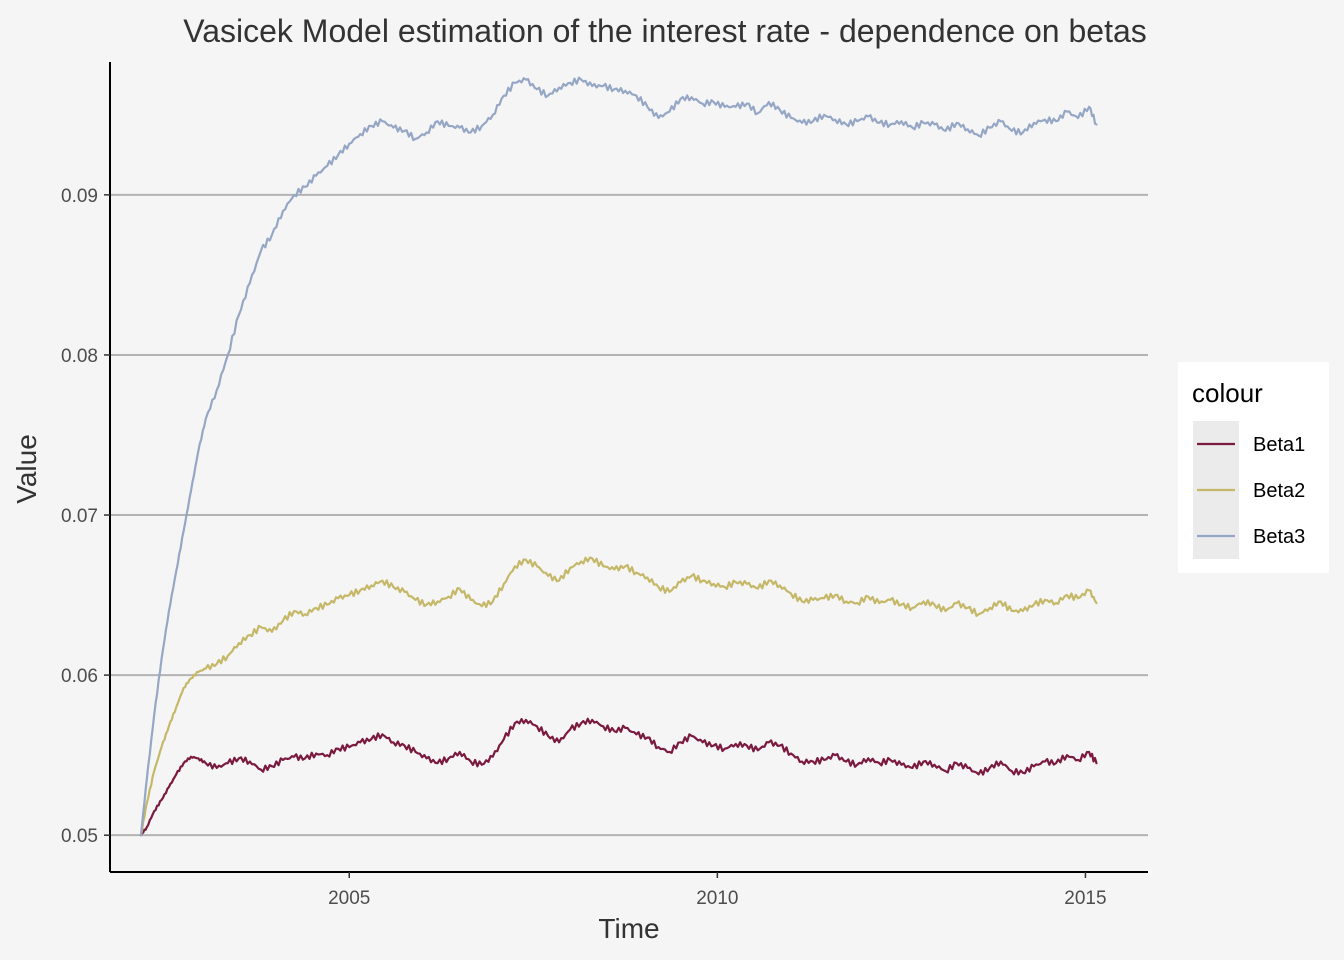  I want to click on series-line-beta1, so click(618, 777).